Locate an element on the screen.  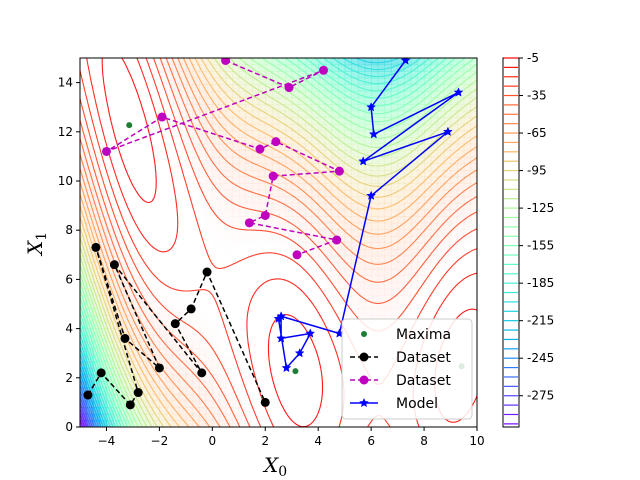
x-tick-label: 0 is located at coordinates (213, 441).